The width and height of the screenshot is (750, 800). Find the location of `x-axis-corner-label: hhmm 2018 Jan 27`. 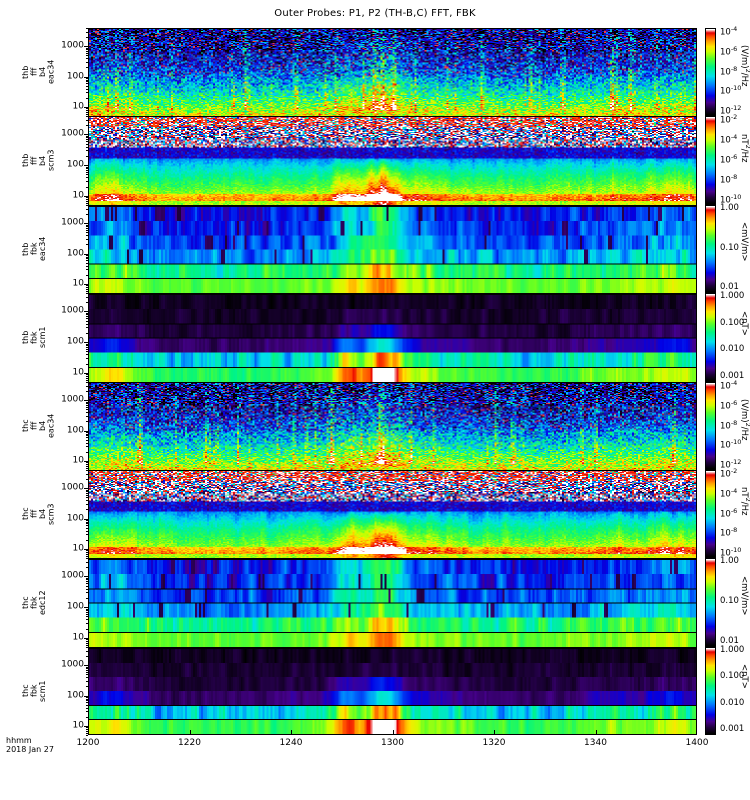

x-axis-corner-label: hhmm 2018 Jan 27 is located at coordinates (30, 745).